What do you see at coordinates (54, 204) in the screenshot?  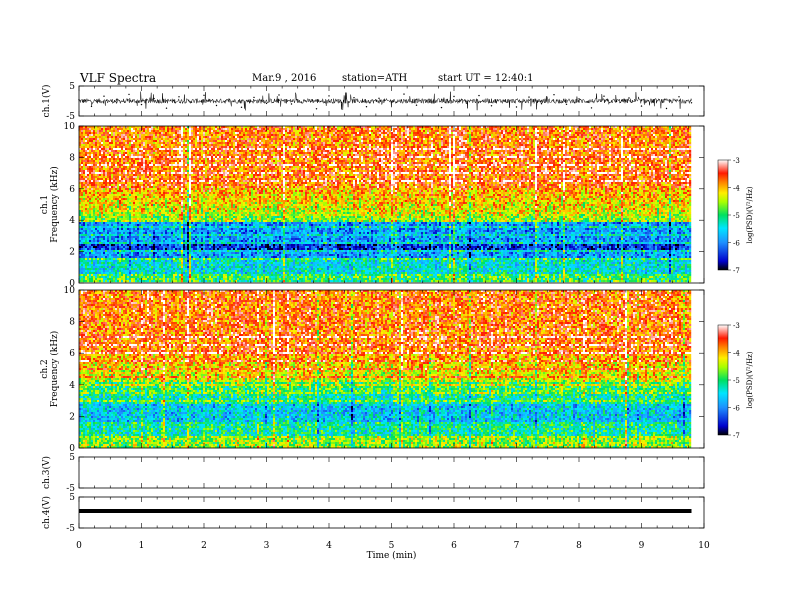 I see `ch1-ylabel-sub: Frequency (kHz)` at bounding box center [54, 204].